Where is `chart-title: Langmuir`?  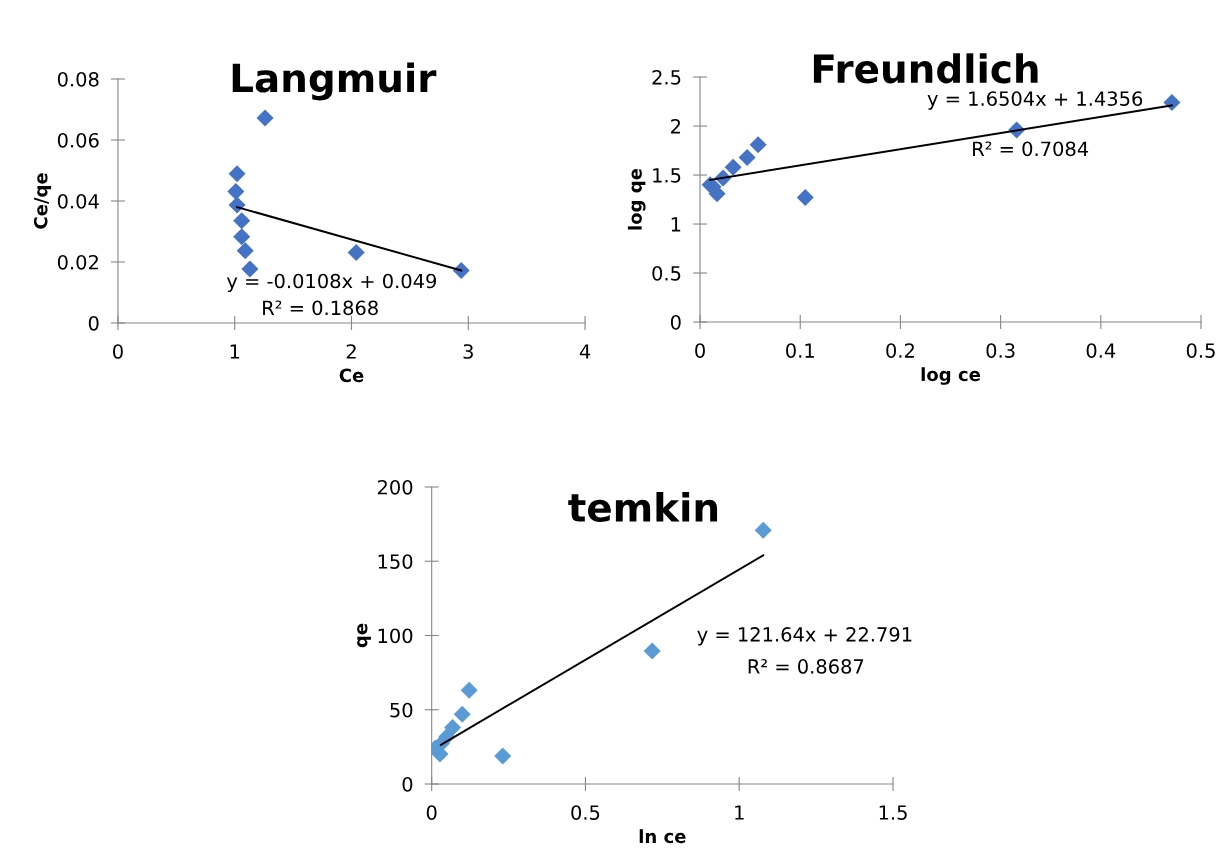 chart-title: Langmuir is located at coordinates (334, 81).